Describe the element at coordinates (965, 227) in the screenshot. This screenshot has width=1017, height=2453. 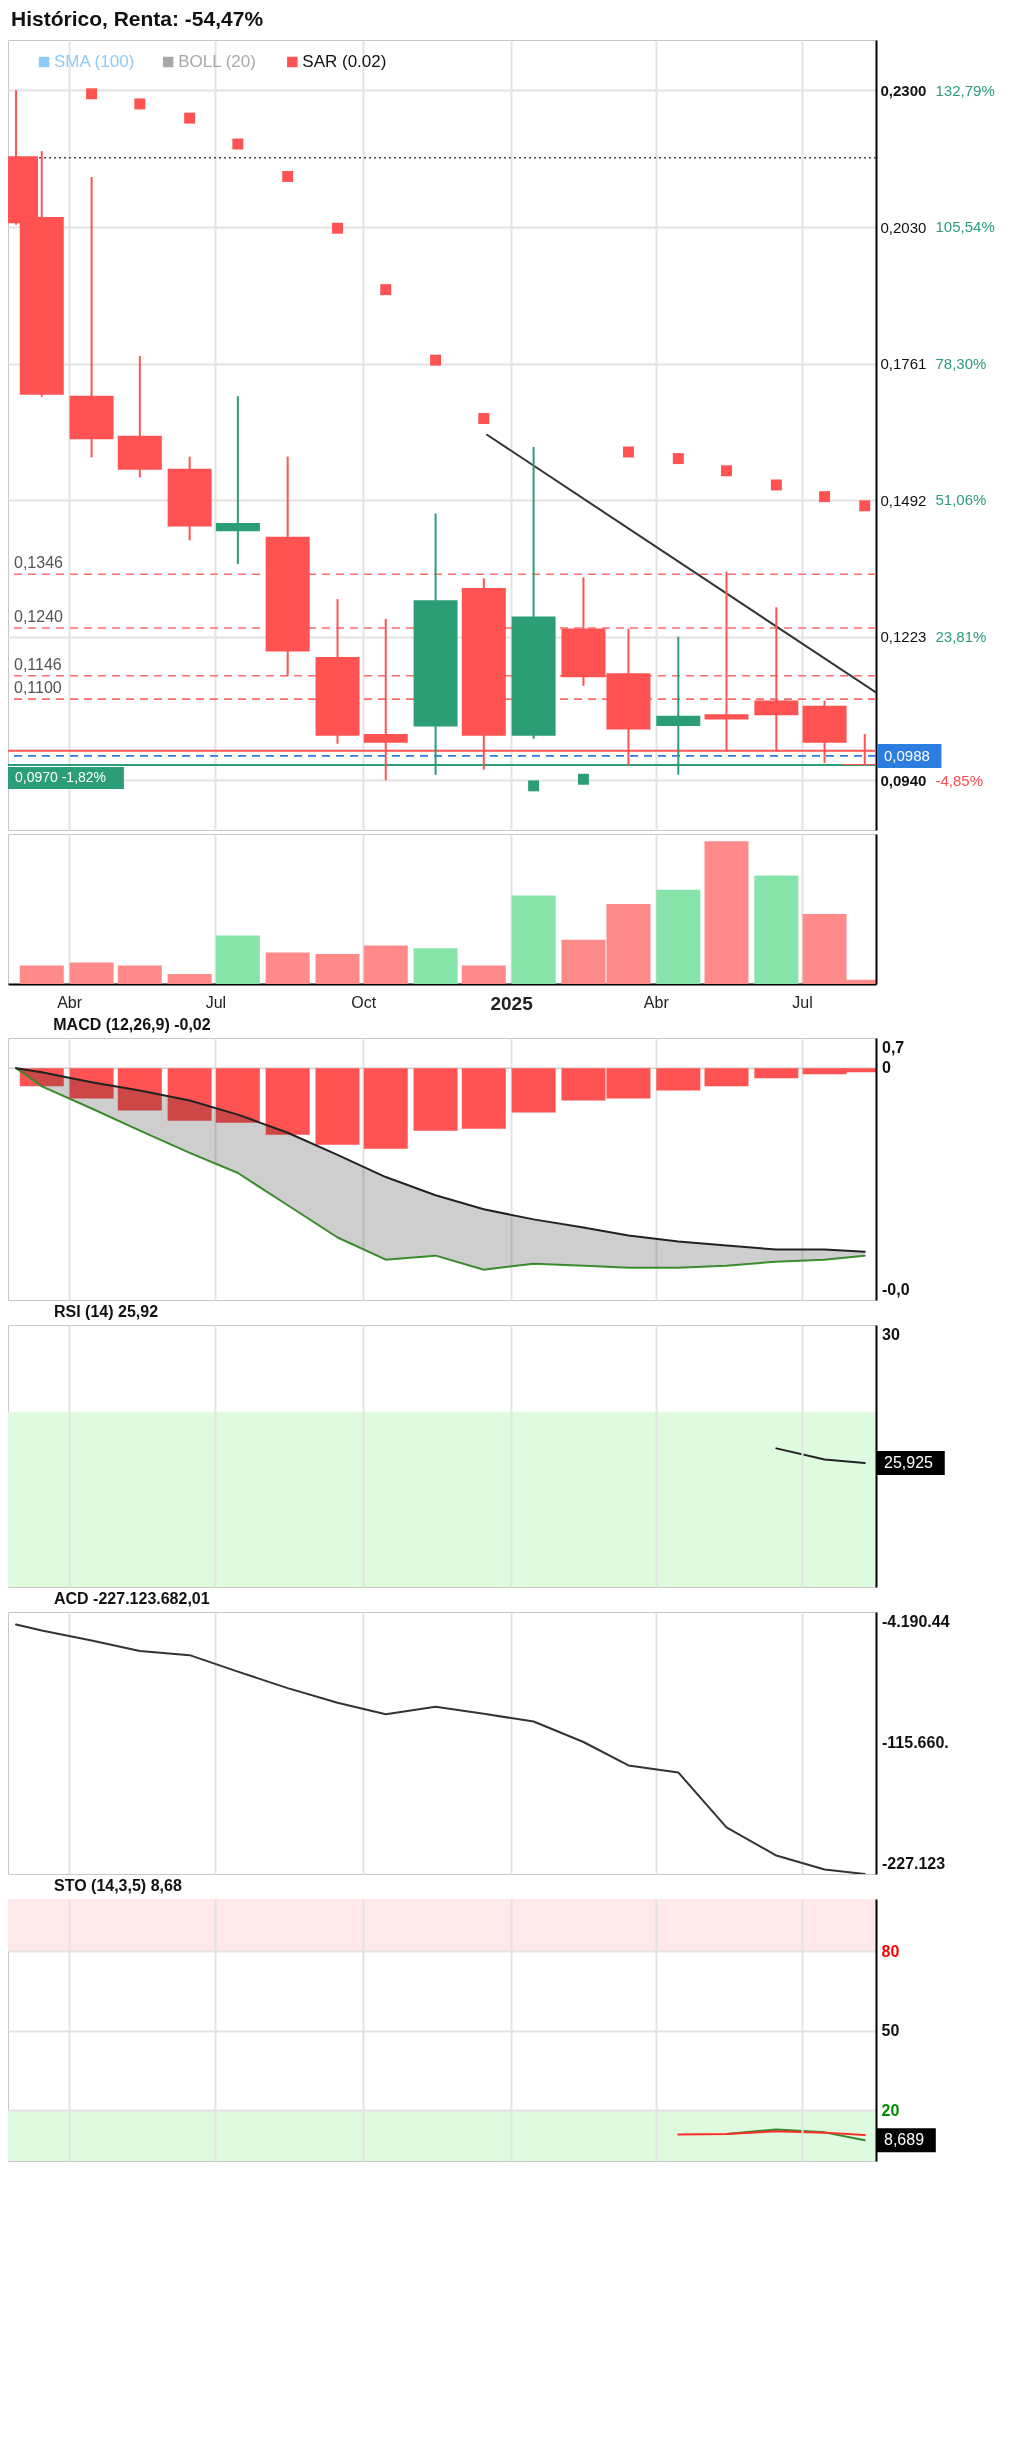
I see `y2-tick-label: 105,54%` at that location.